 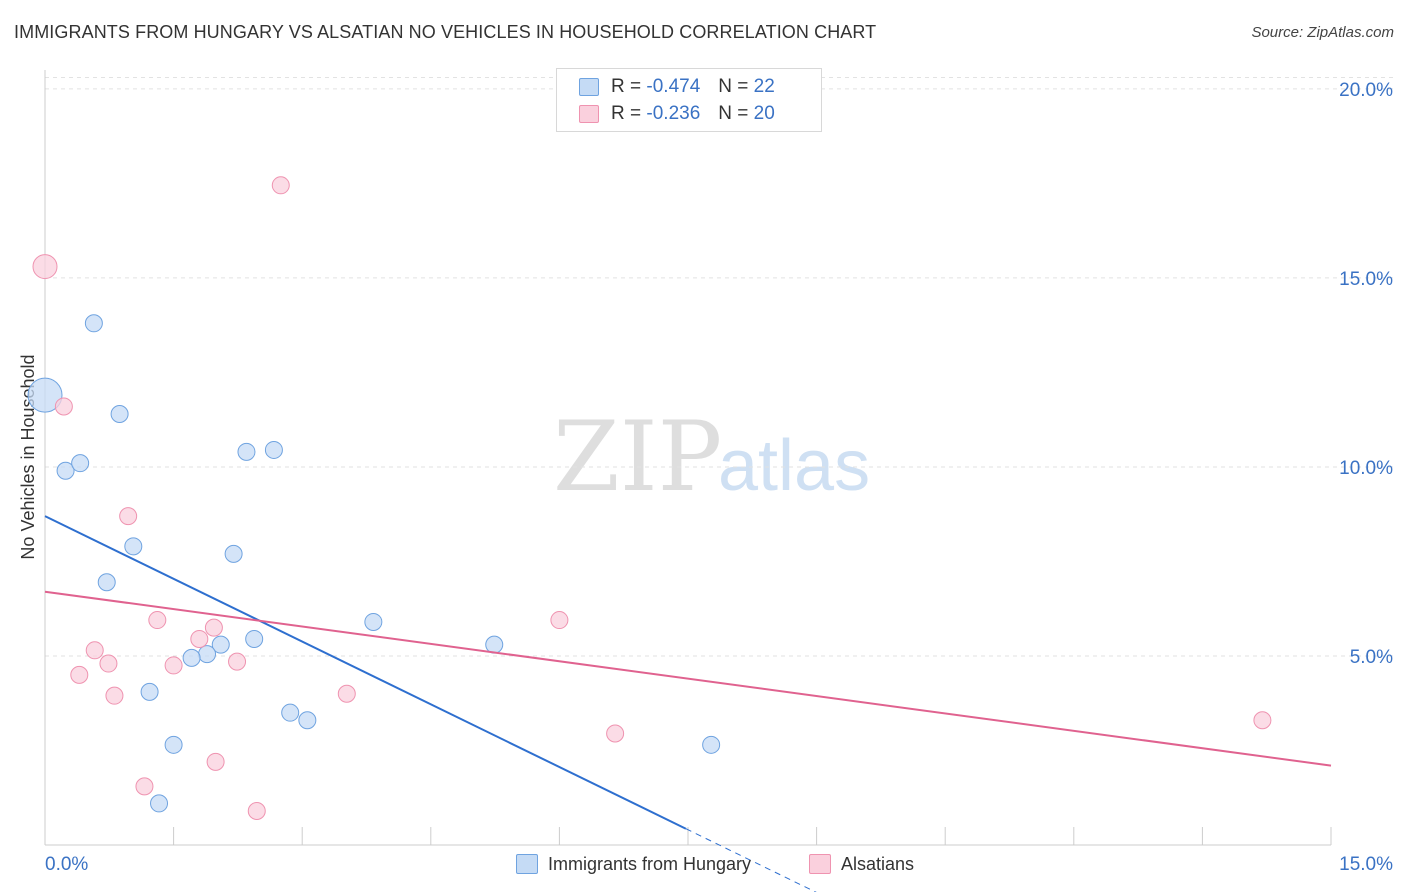 I want to click on r-value: -0.236, so click(x=673, y=113).